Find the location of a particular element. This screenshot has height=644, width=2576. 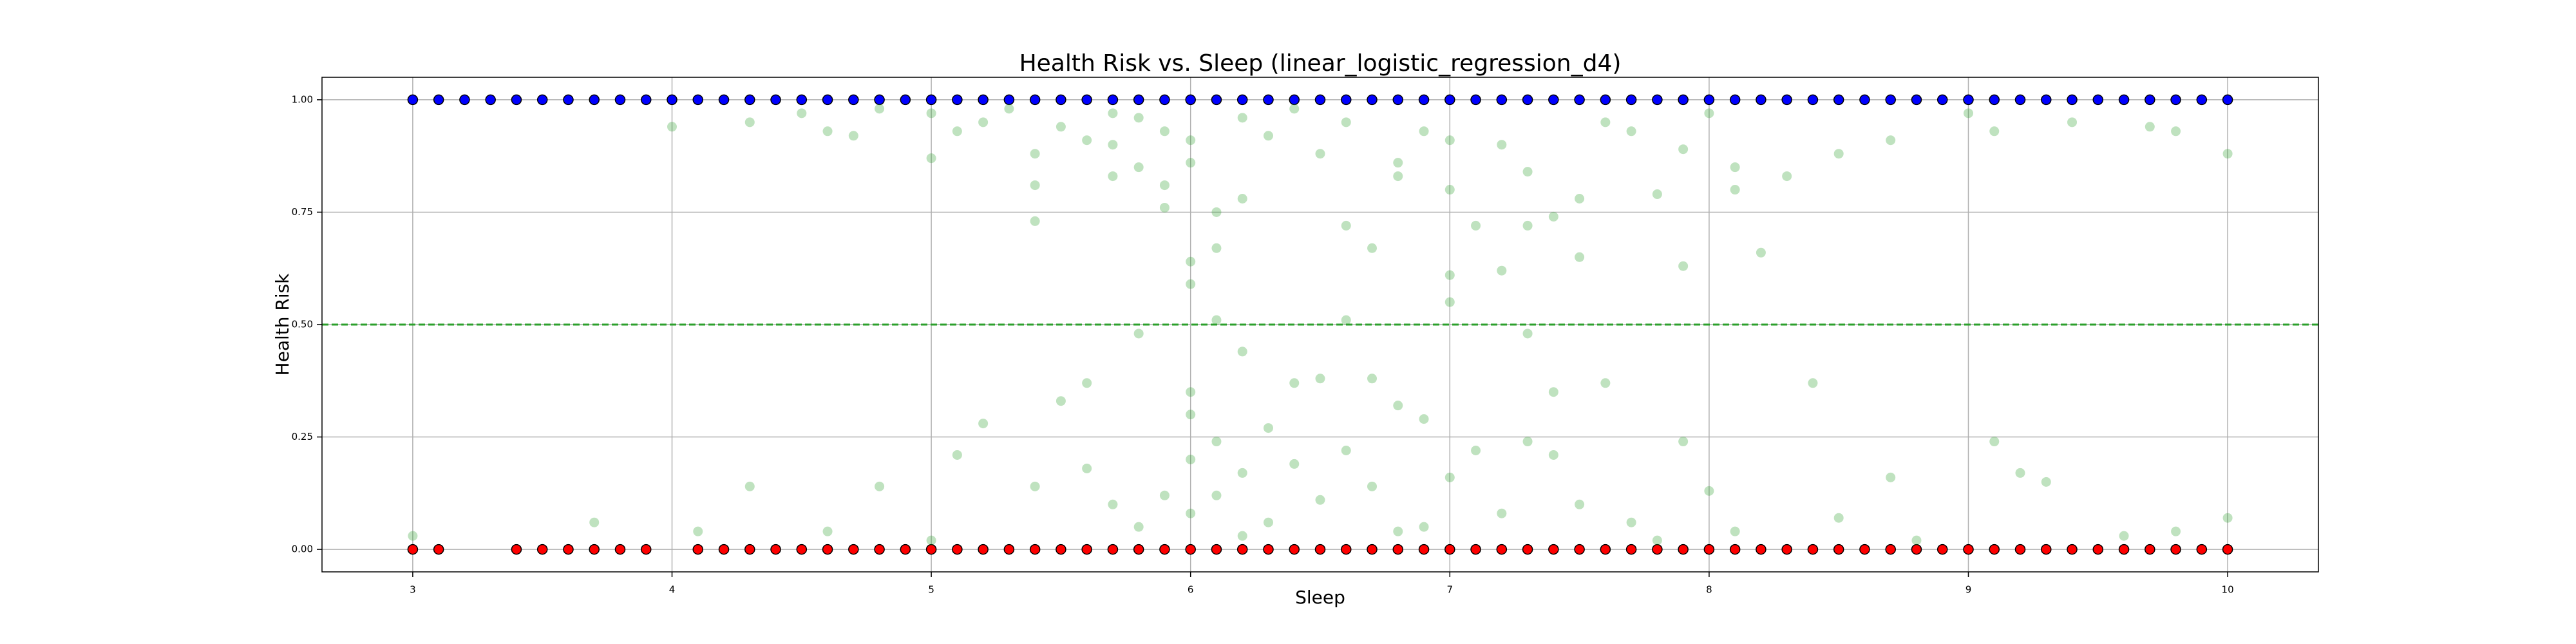

y-tick-label: 1.00 is located at coordinates (302, 99).